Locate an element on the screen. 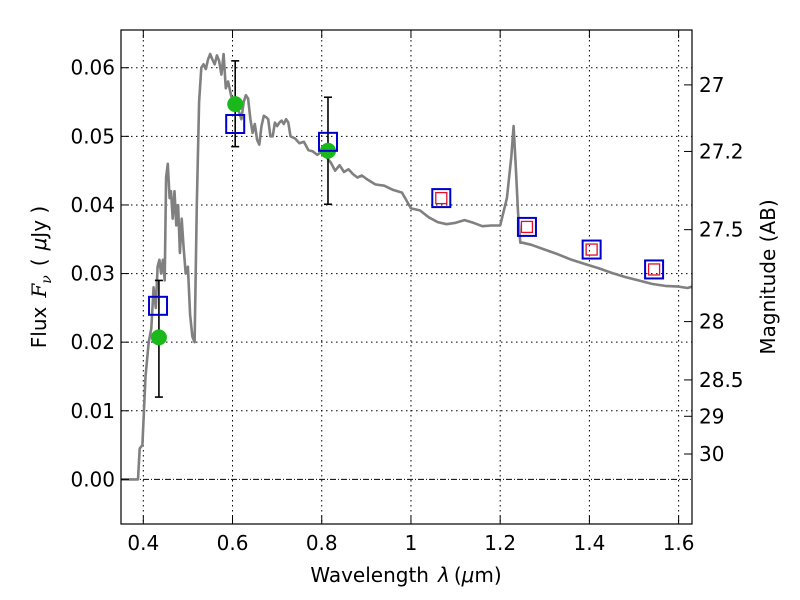 The height and width of the screenshot is (600, 800). x-axis-label: Wavelength λ (μm) is located at coordinates (405, 575).